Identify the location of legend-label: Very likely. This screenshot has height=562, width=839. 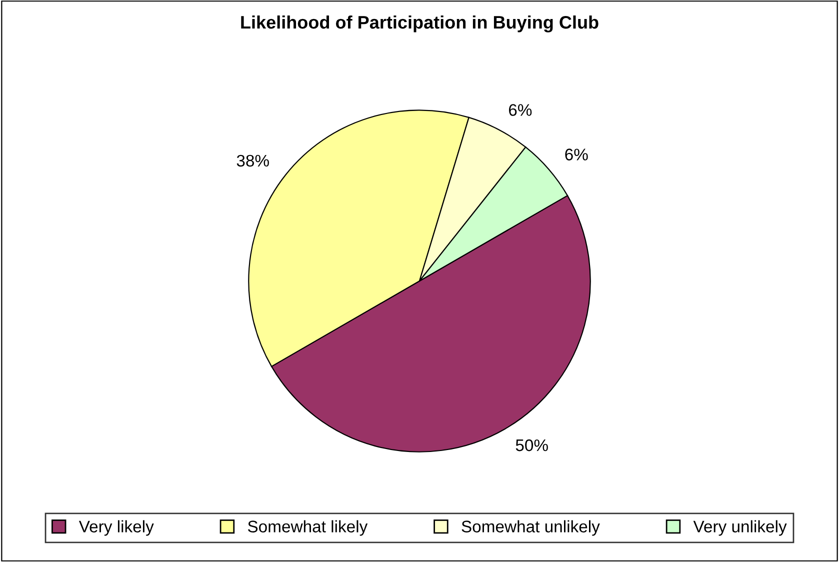
(116, 528).